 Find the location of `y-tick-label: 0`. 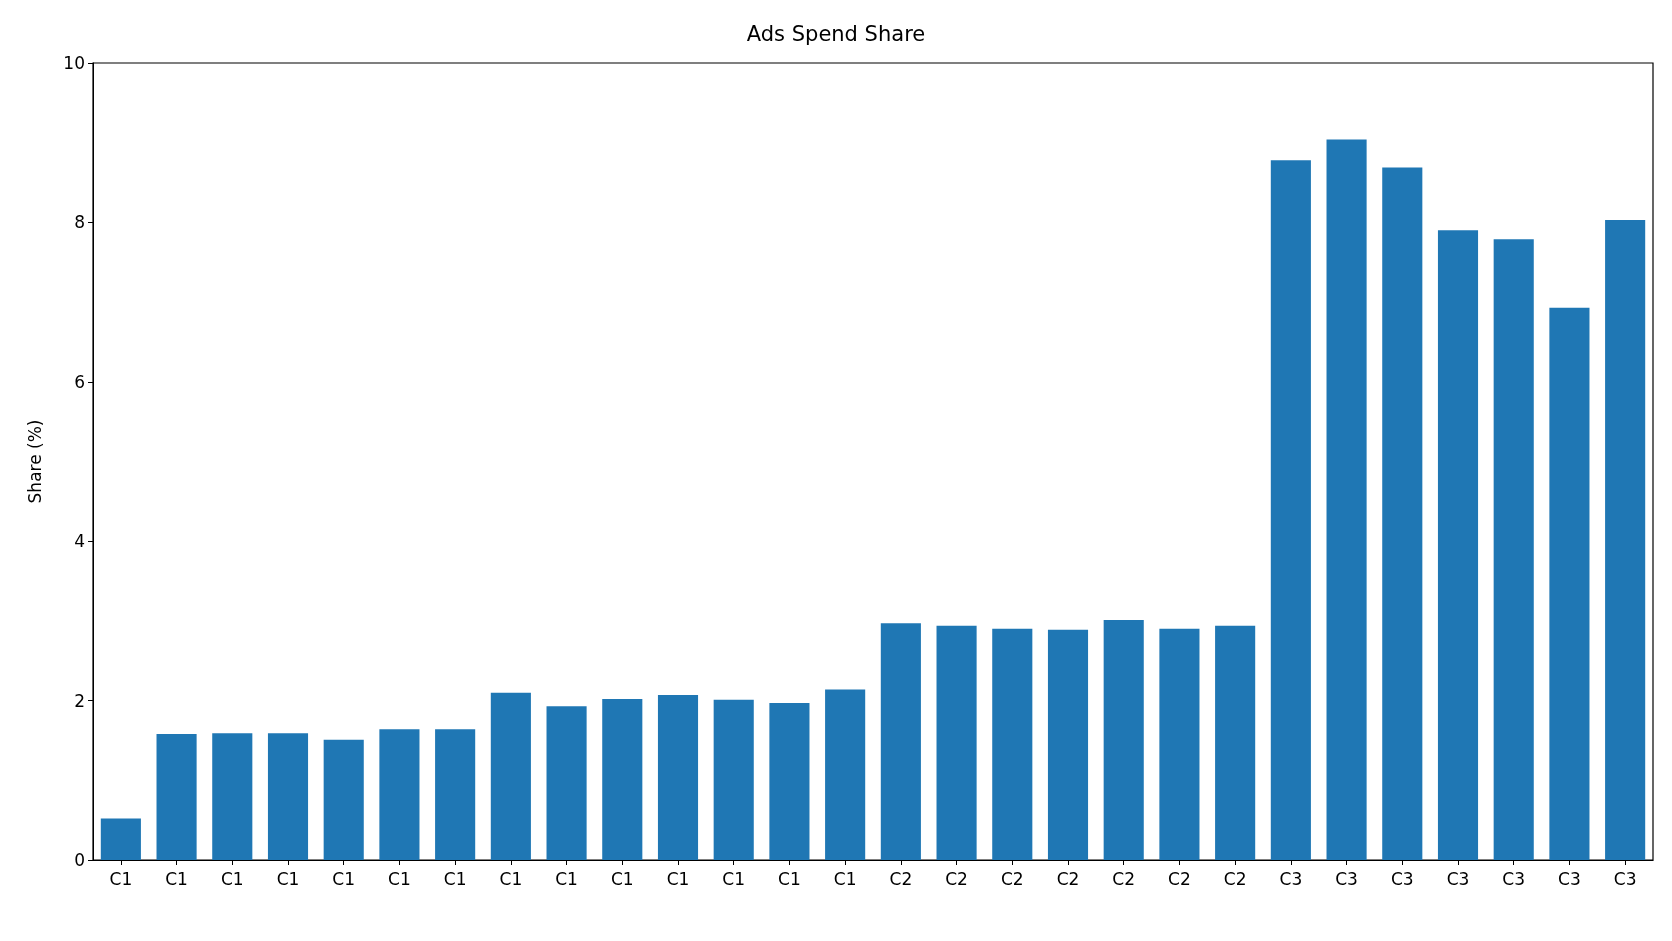

y-tick-label: 0 is located at coordinates (79, 860).